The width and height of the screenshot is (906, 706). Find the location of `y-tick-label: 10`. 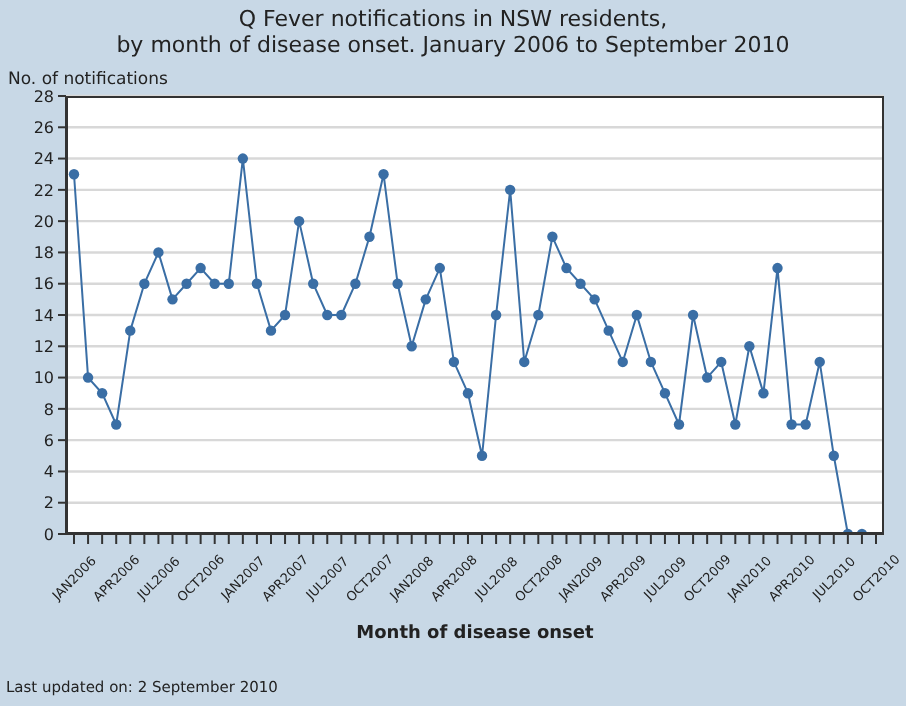

y-tick-label: 10 is located at coordinates (43, 378).